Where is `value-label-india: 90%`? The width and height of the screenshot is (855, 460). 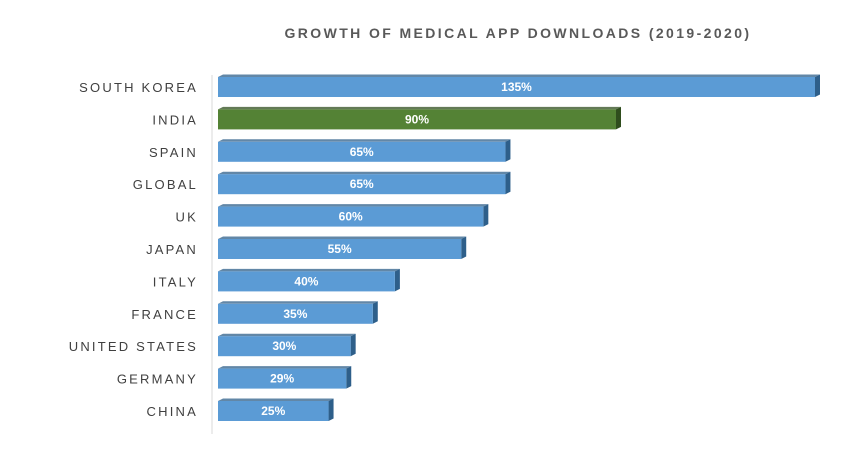 value-label-india: 90% is located at coordinates (417, 119).